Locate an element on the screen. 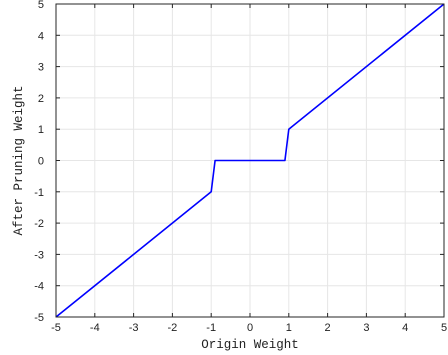  x-tick-labels: -5 -4 -3 -2 -1 0 1 2 3 4 5 is located at coordinates (249, 328).